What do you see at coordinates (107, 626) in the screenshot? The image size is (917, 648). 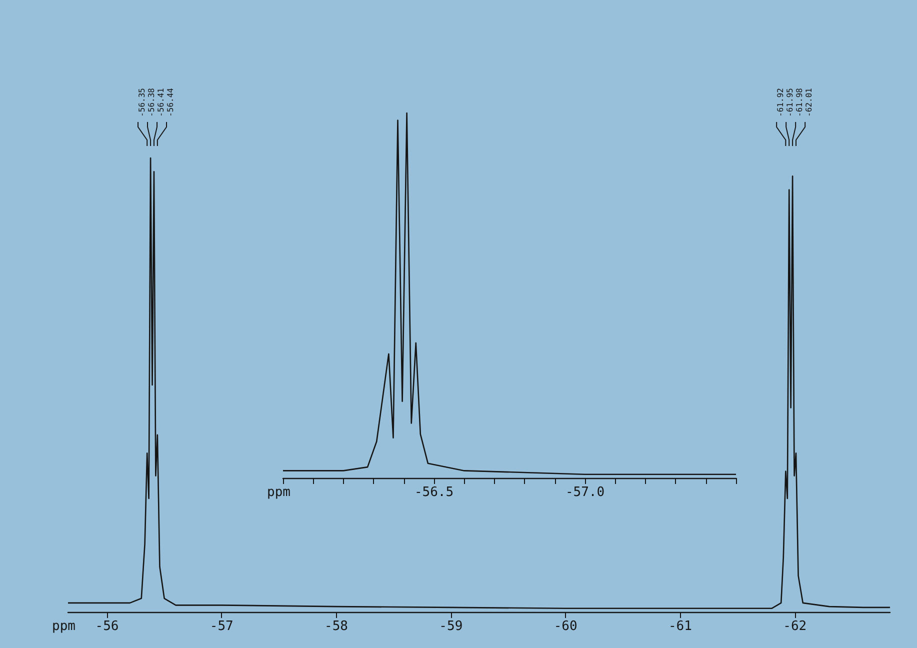 I see `x-tick-label: -56` at bounding box center [107, 626].